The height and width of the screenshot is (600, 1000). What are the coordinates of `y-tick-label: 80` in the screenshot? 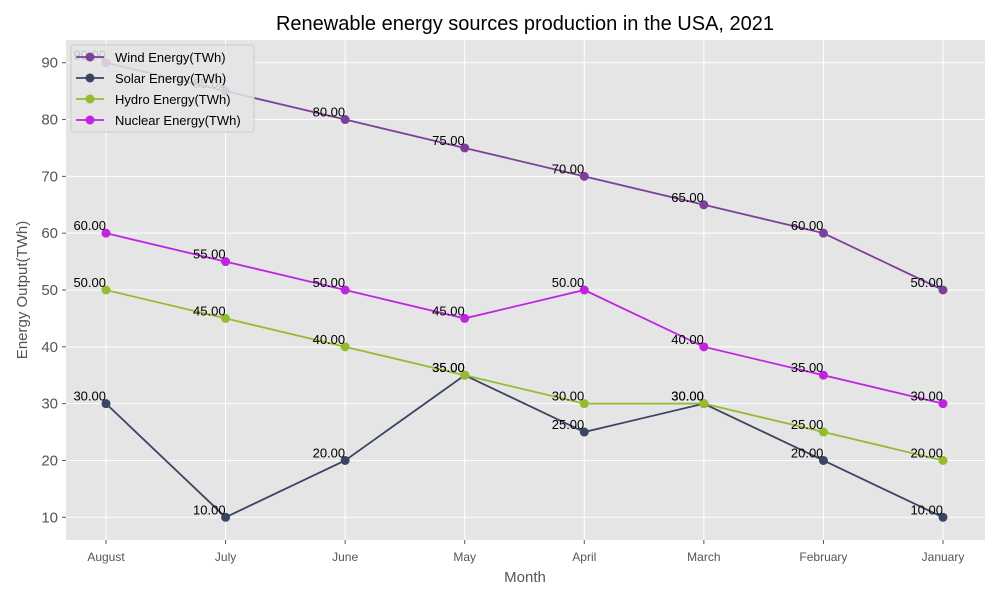 It's located at (49, 120).